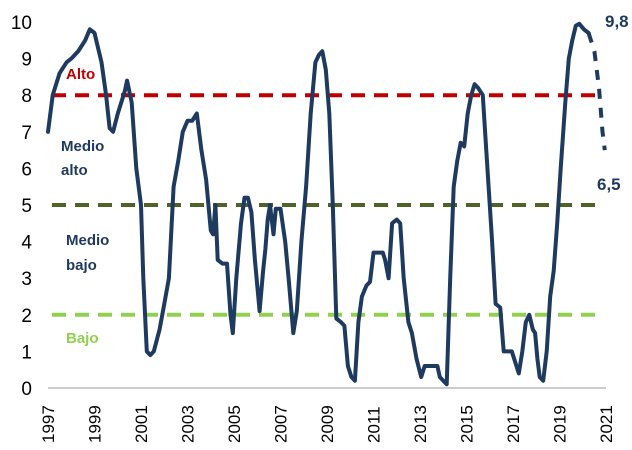  What do you see at coordinates (80, 74) in the screenshot?
I see `zone-label-alto: Alto` at bounding box center [80, 74].